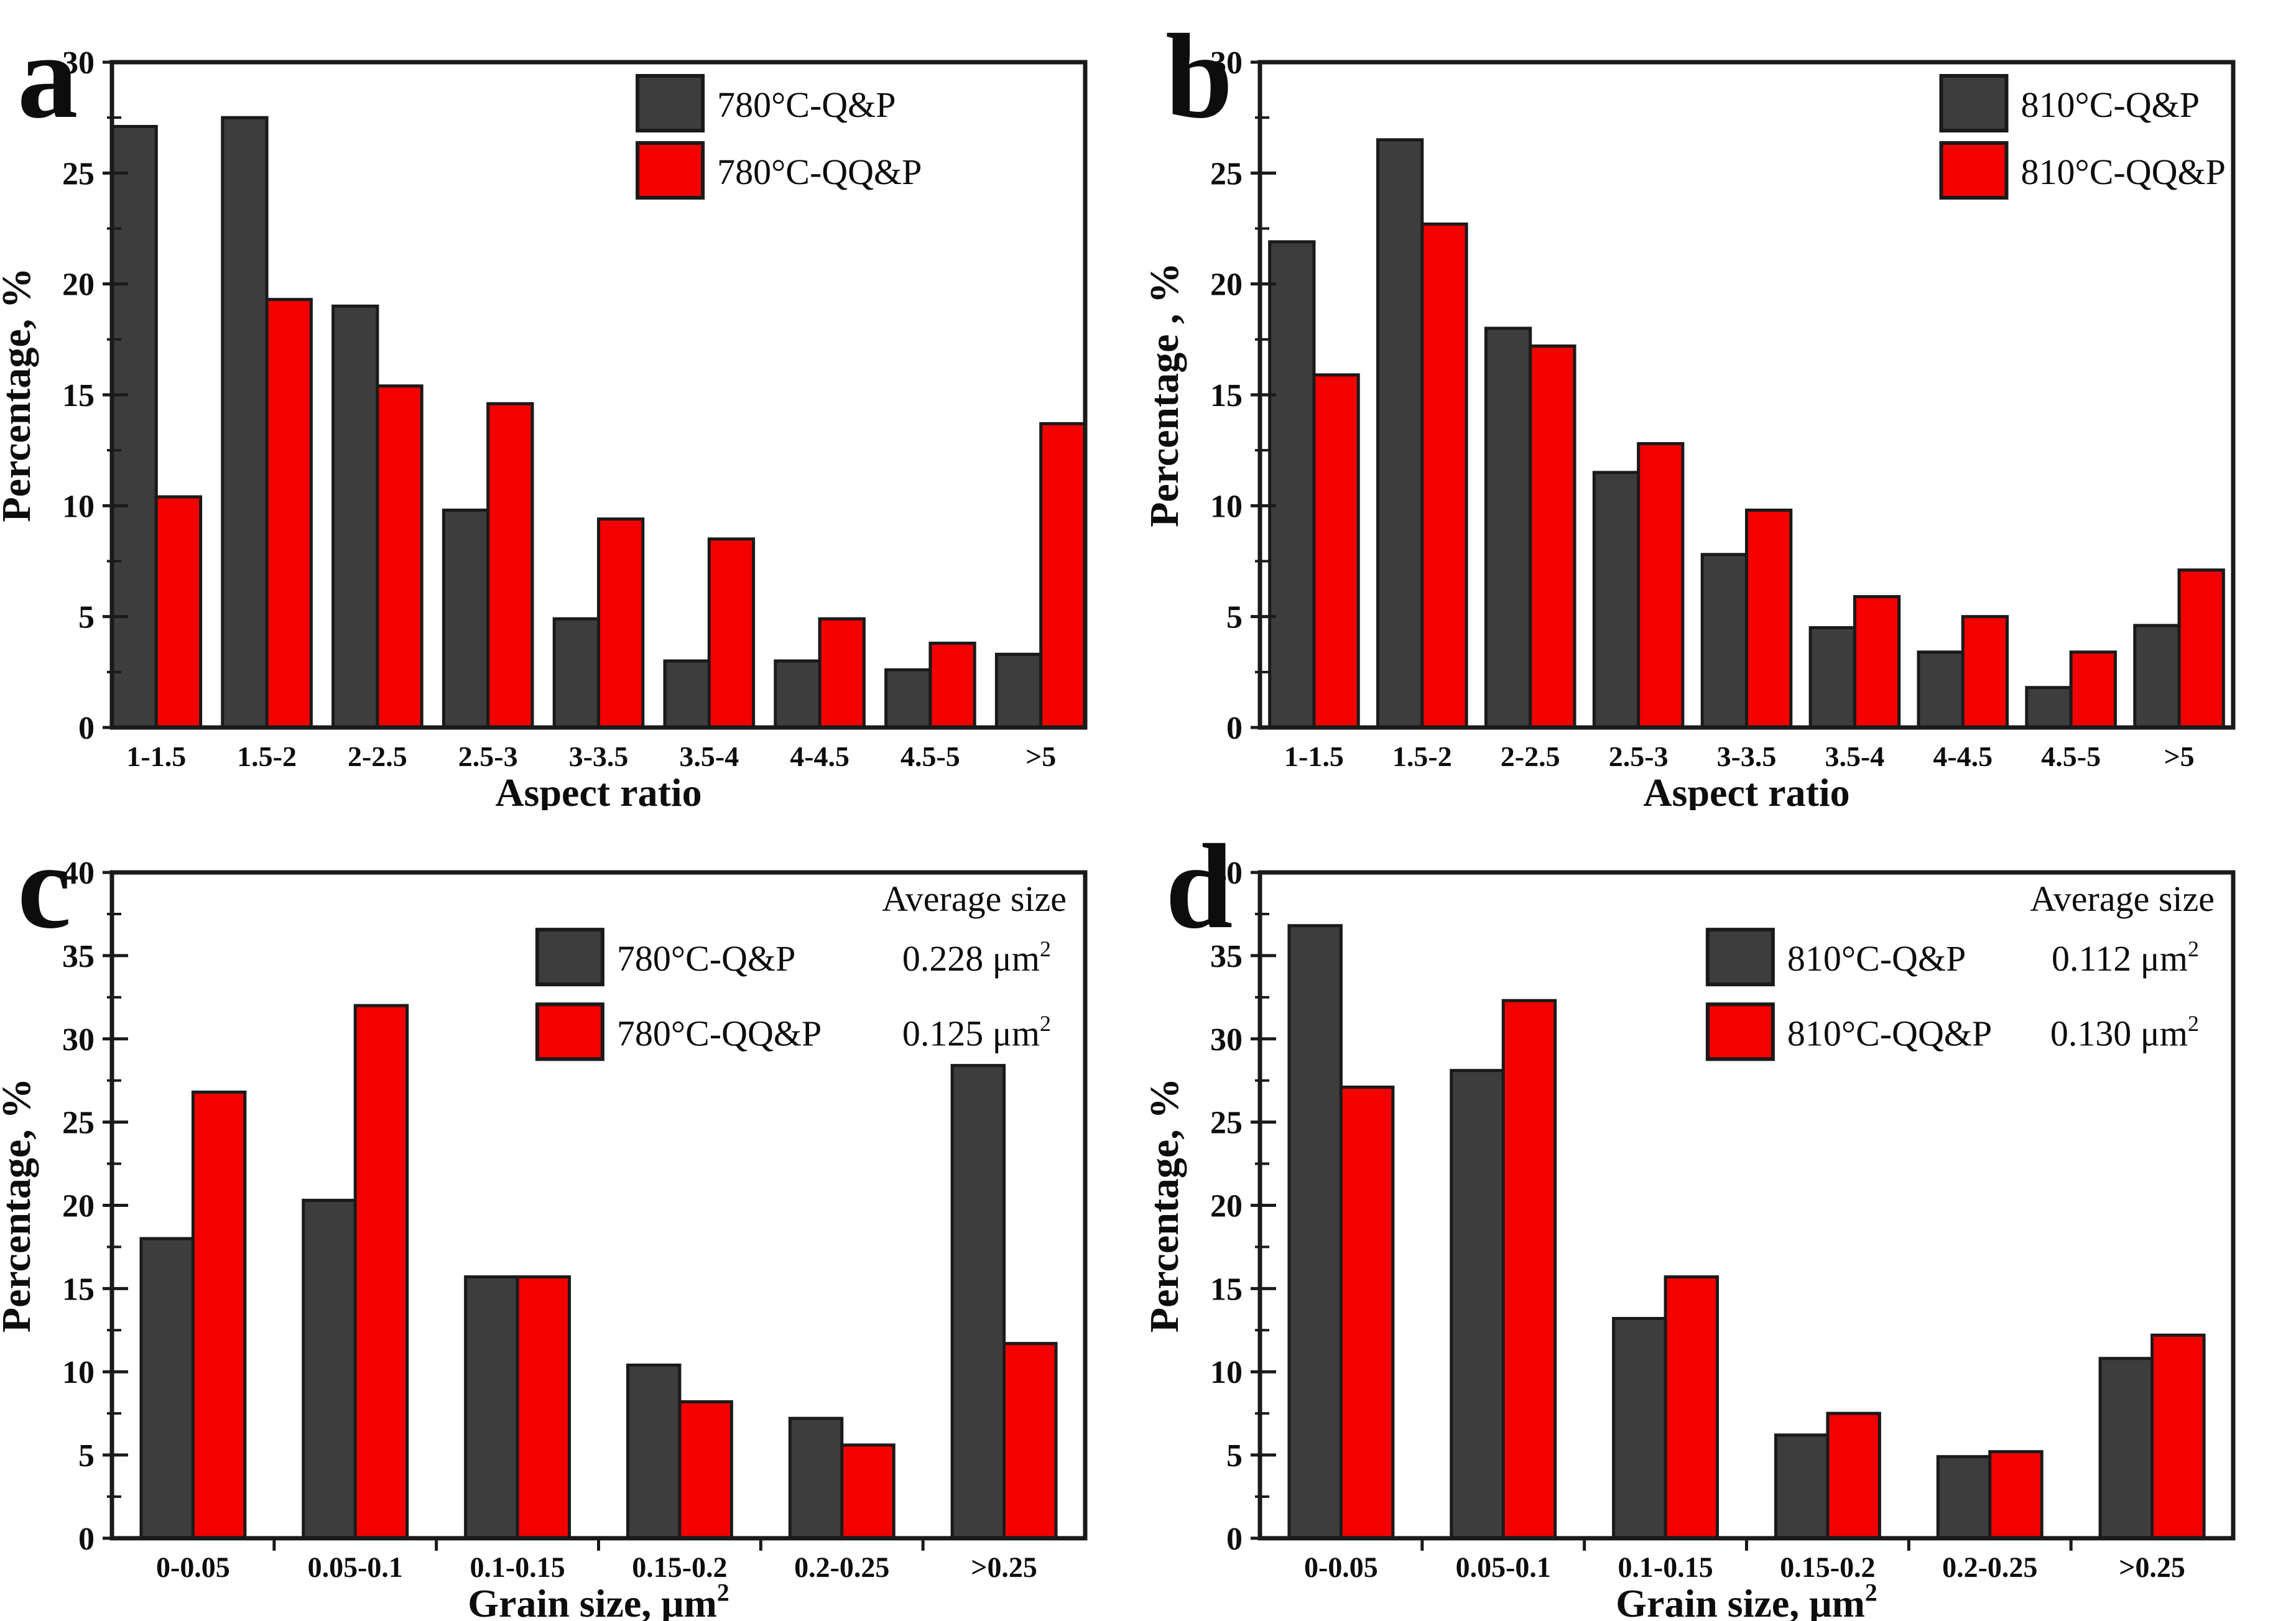 The width and height of the screenshot is (2296, 1621). Describe the element at coordinates (1964, 1497) in the screenshot. I see `bar-d-0.2-0.25-qp` at that location.